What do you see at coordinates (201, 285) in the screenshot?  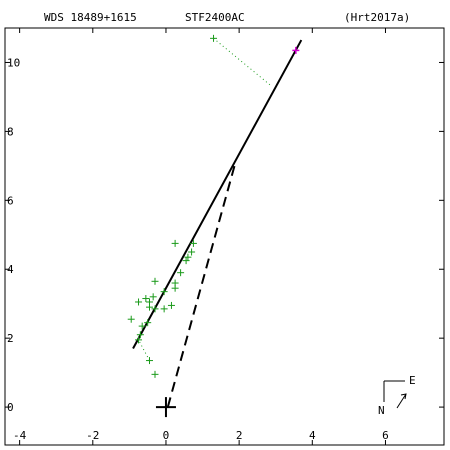 I see `periastron-dashed-line` at bounding box center [201, 285].